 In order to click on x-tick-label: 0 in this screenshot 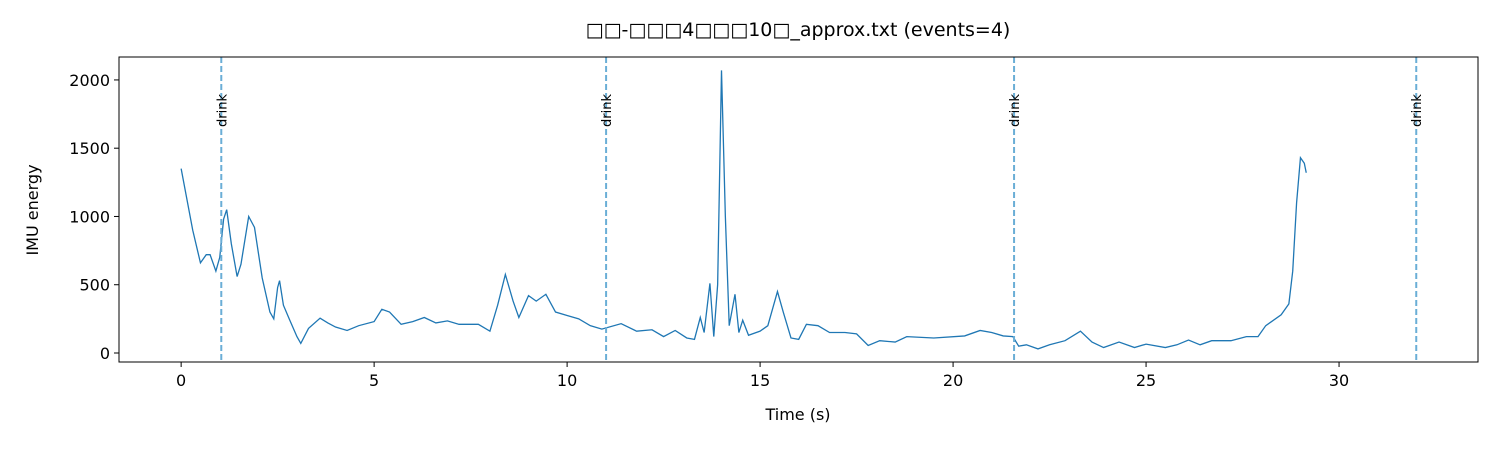, I will do `click(181, 380)`.